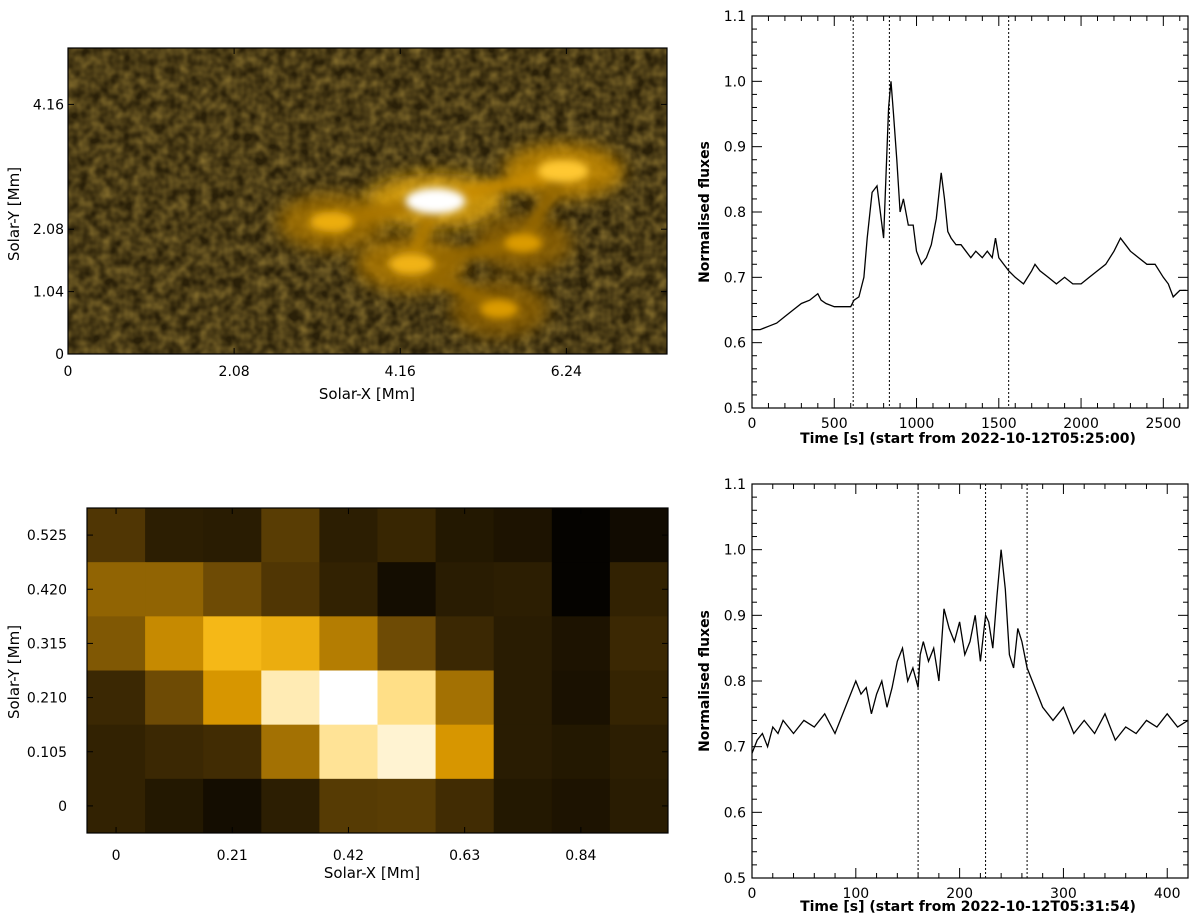  Describe the element at coordinates (14, 672) in the screenshot. I see `bottom-image-y-label: Solar-Y [Mm]` at that location.